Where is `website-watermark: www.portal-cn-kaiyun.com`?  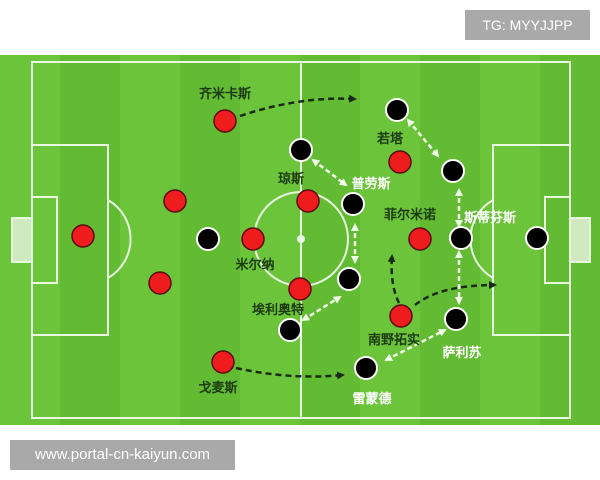 website-watermark: www.portal-cn-kaiyun.com is located at coordinates (122, 455).